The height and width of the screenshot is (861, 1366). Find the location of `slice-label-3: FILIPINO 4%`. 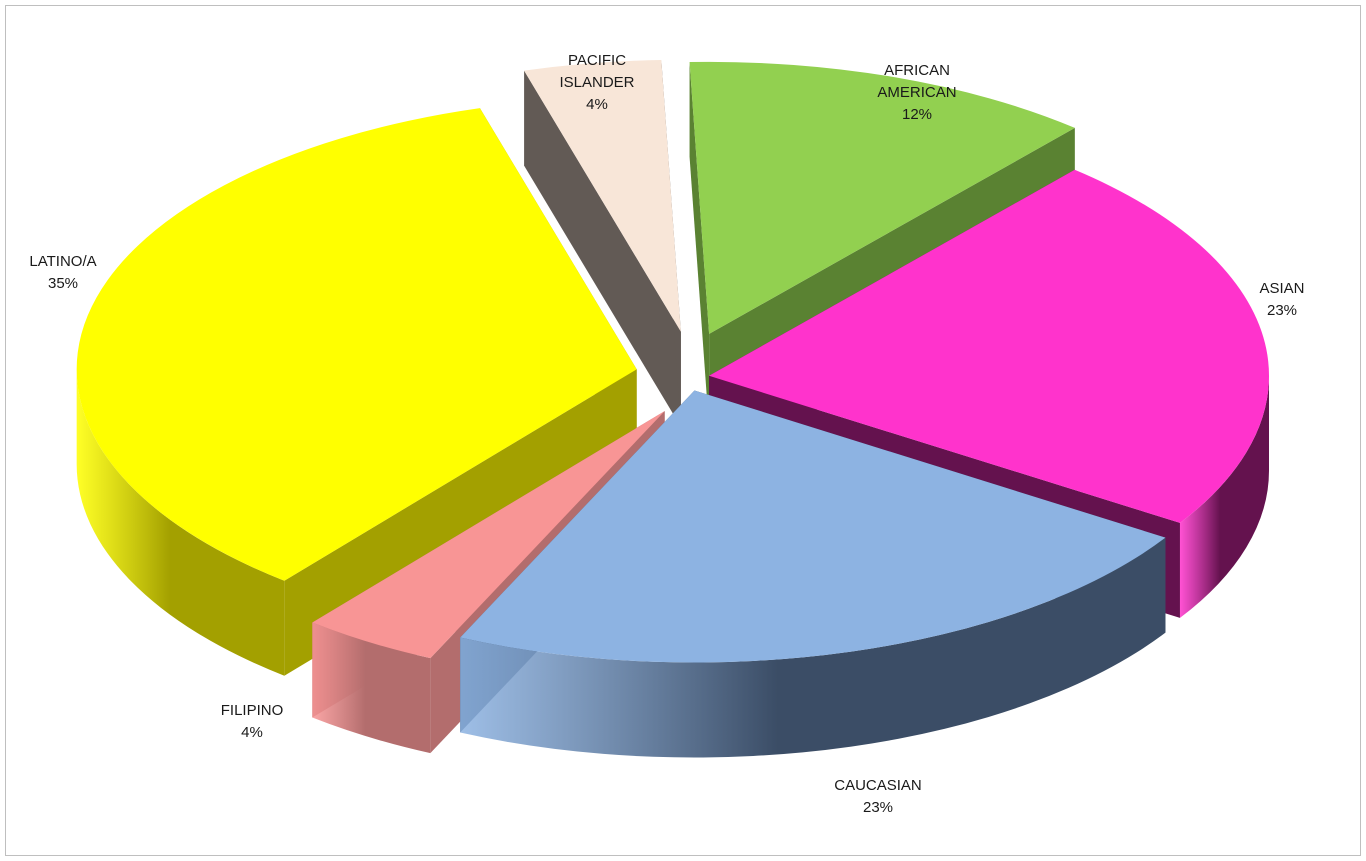

slice-label-3: FILIPINO 4% is located at coordinates (252, 721).